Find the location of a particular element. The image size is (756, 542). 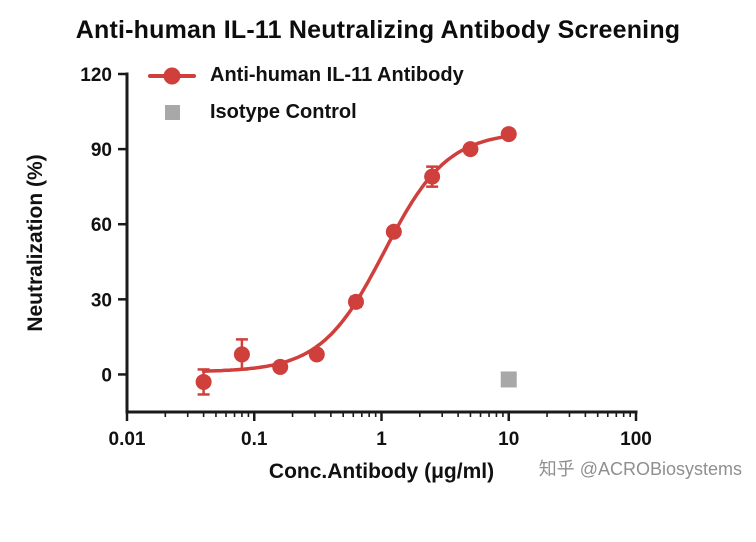

legend-label-isotype: Isotype Control is located at coordinates (283, 112).